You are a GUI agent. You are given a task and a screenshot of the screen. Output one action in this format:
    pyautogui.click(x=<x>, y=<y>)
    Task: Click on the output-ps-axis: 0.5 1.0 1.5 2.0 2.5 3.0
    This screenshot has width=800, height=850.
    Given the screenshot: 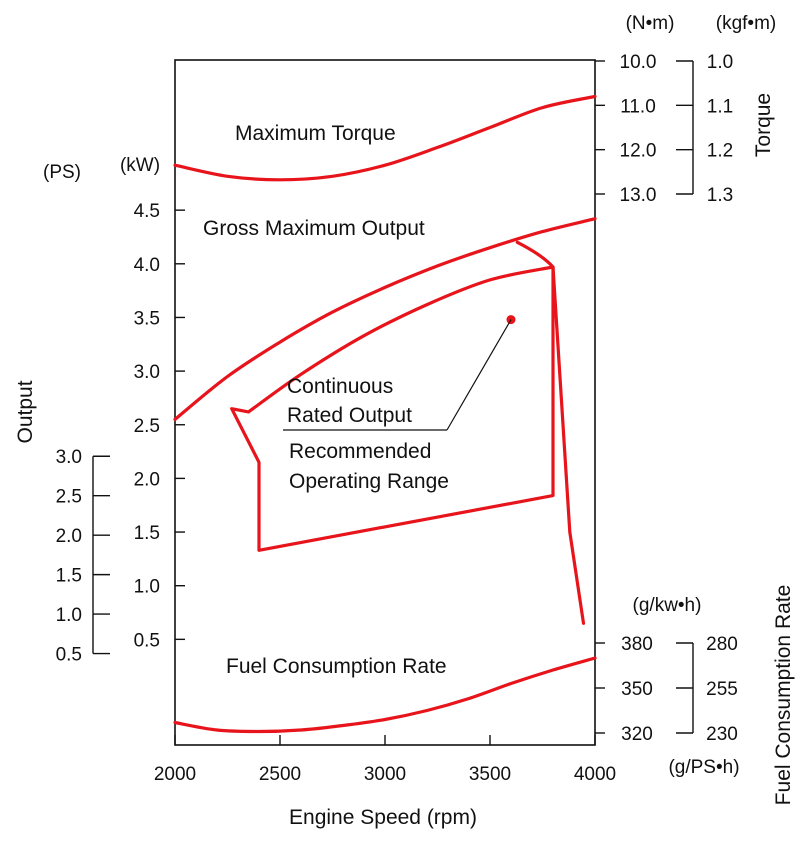 What is the action you would take?
    pyautogui.click(x=83, y=556)
    